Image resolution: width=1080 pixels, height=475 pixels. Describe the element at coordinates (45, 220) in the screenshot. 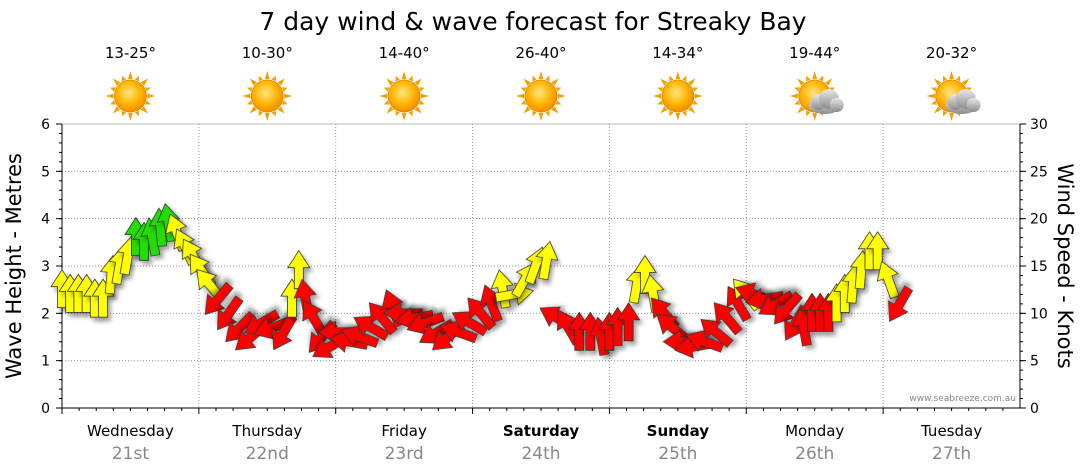

I see `y-tick-label: 4` at that location.